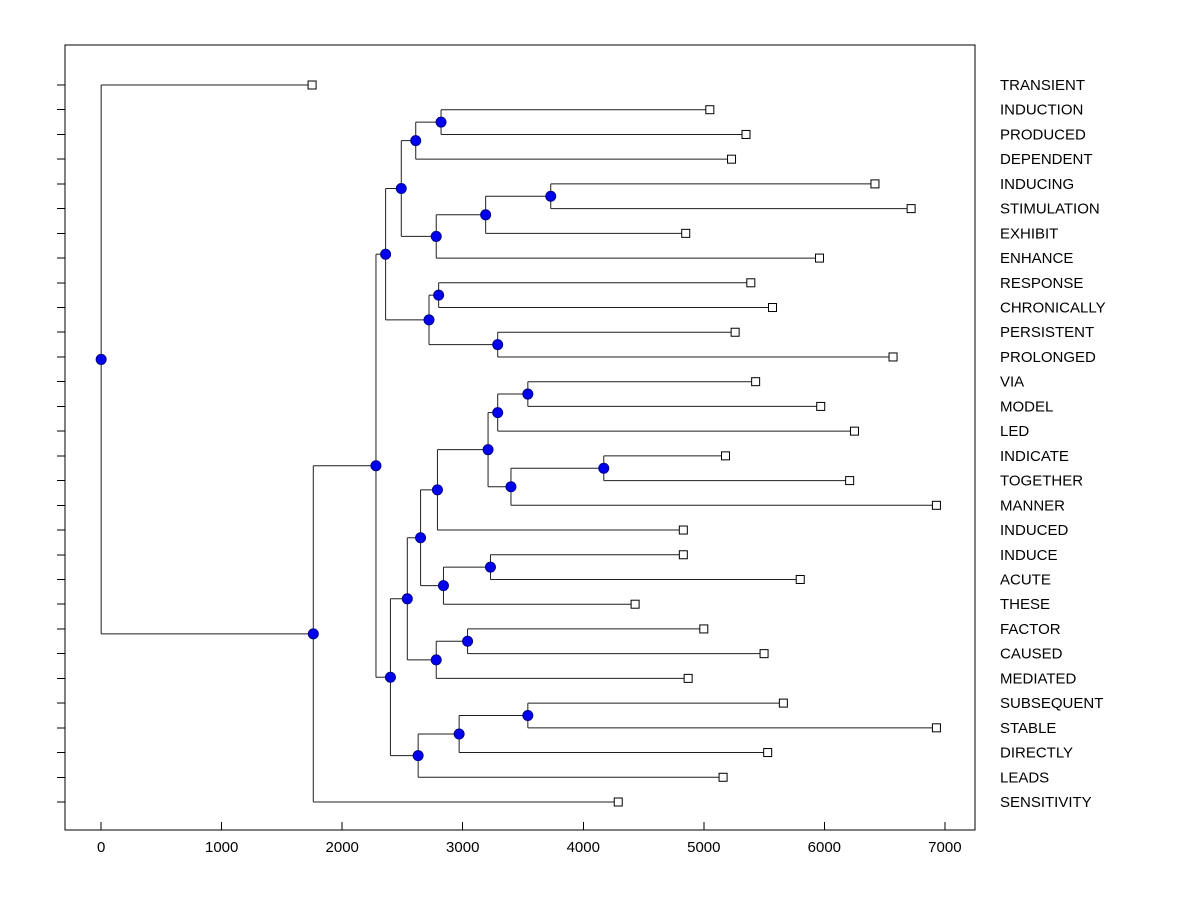 The image size is (1200, 900). I want to click on leaf-label: SUBSEQUENT, so click(1051, 703).